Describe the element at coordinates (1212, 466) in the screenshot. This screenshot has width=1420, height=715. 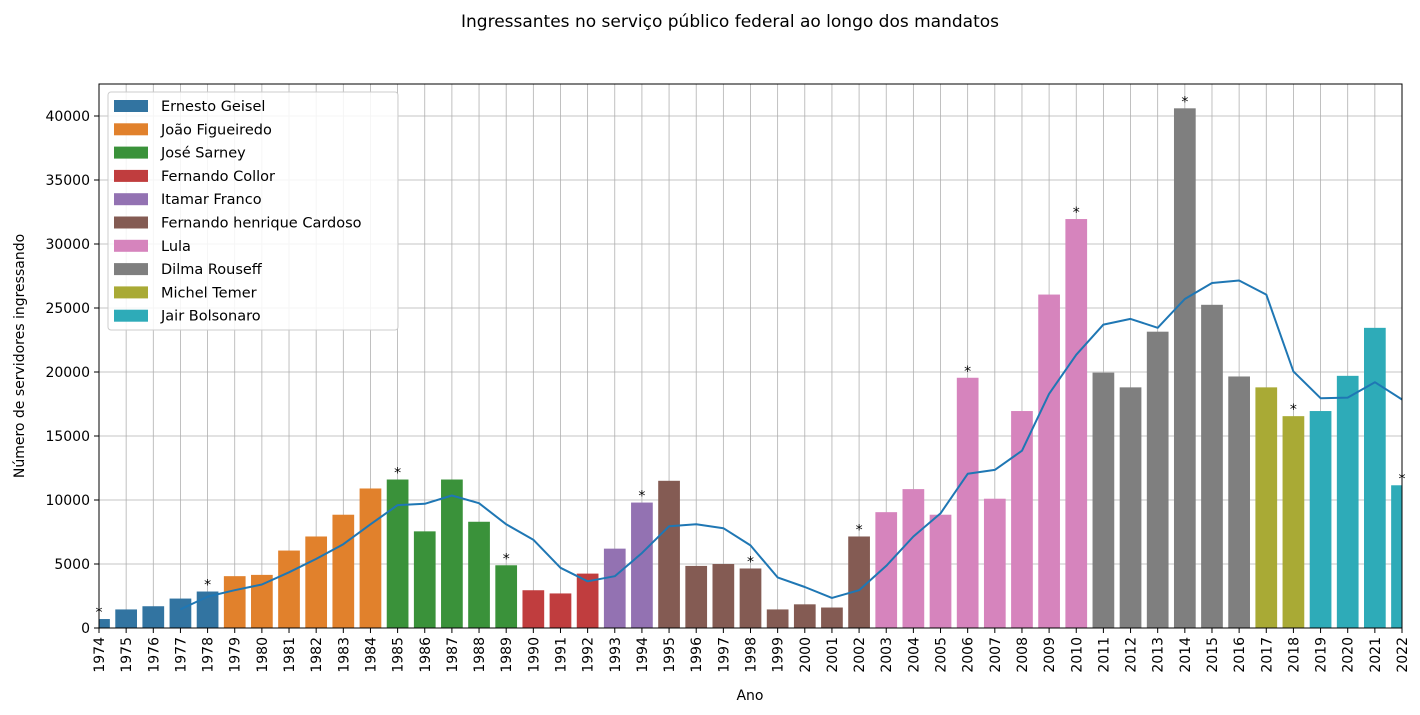
I see `bar-2015` at that location.